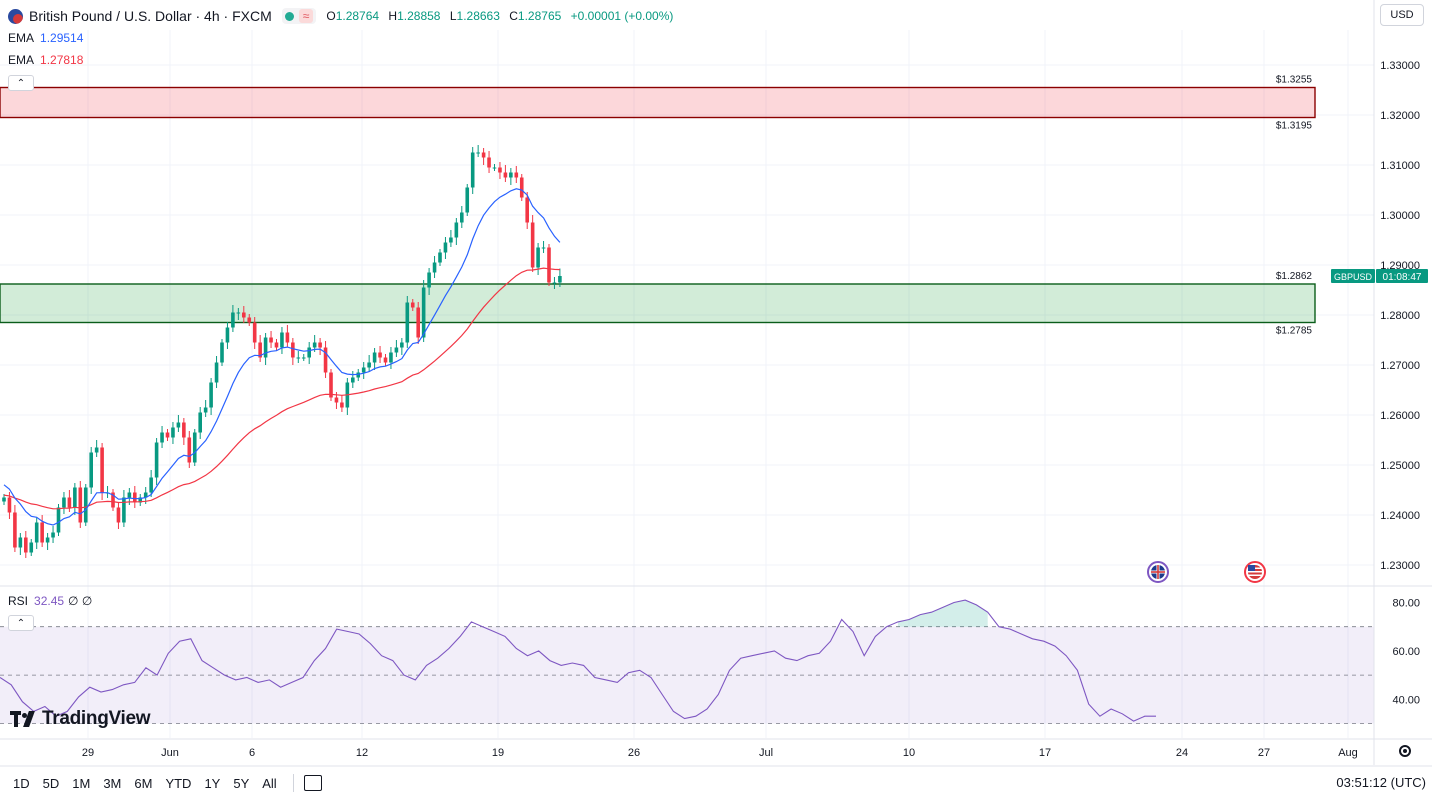 Image resolution: width=1432 pixels, height=805 pixels. I want to click on timeframe-1y: 1Y, so click(212, 783).